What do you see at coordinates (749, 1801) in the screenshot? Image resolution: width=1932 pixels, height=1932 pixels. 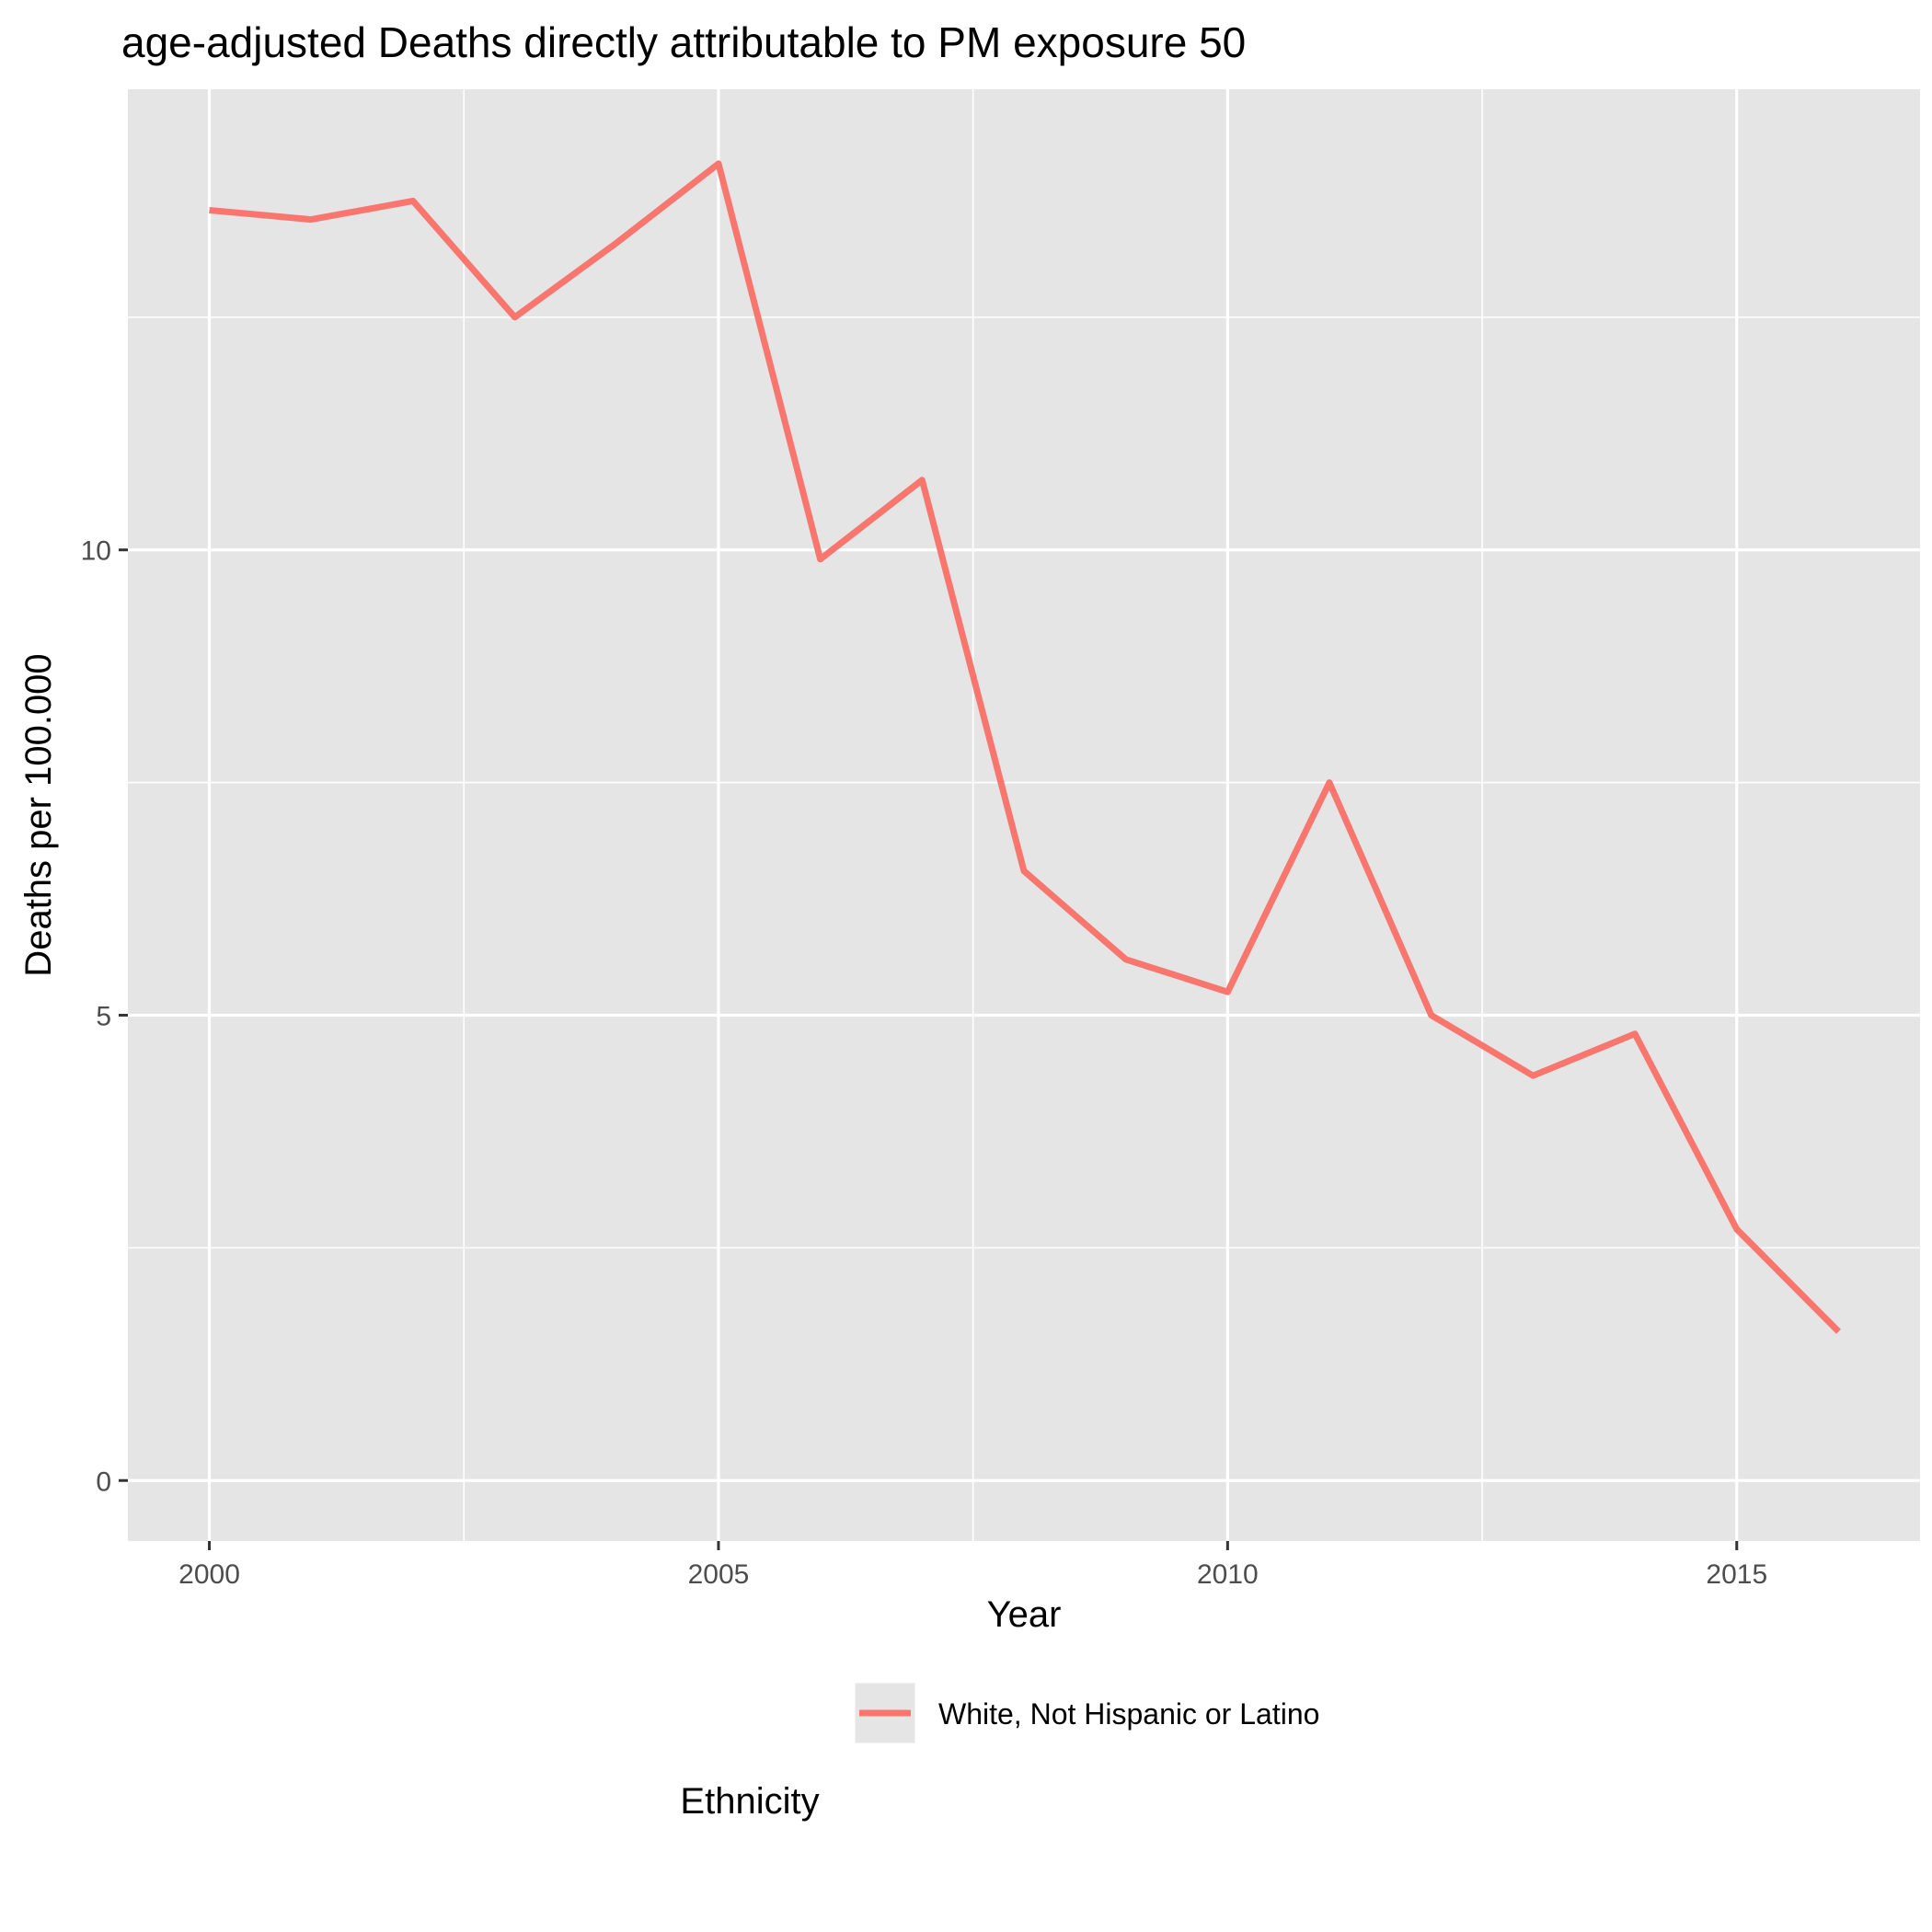 I see `legend-title: Ethnicity` at bounding box center [749, 1801].